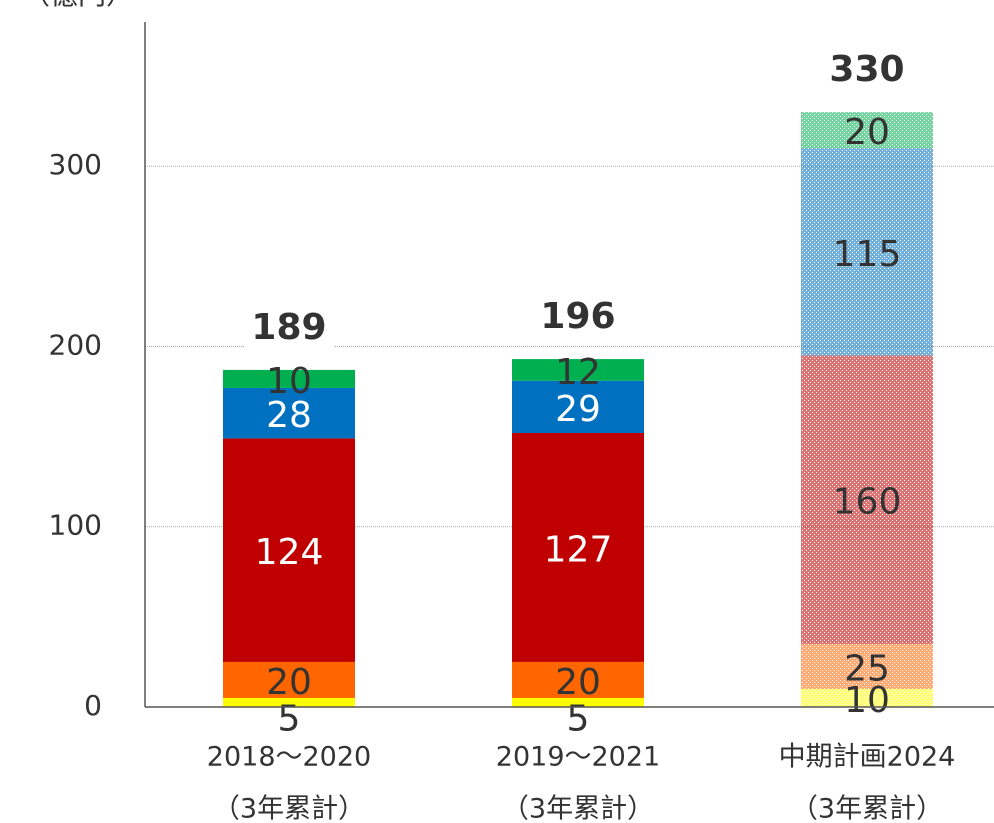 The image size is (994, 823). I want to click on data-label: 25, so click(867, 668).